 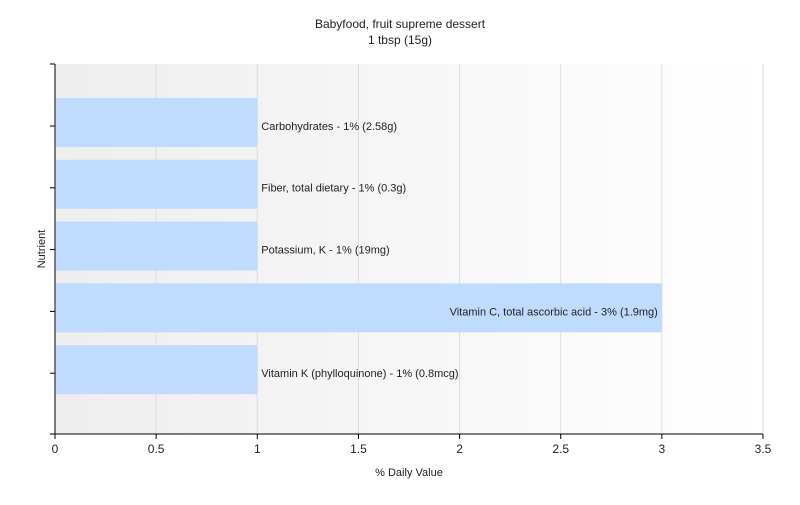 What do you see at coordinates (560, 449) in the screenshot?
I see `x-tick-label: 2.5` at bounding box center [560, 449].